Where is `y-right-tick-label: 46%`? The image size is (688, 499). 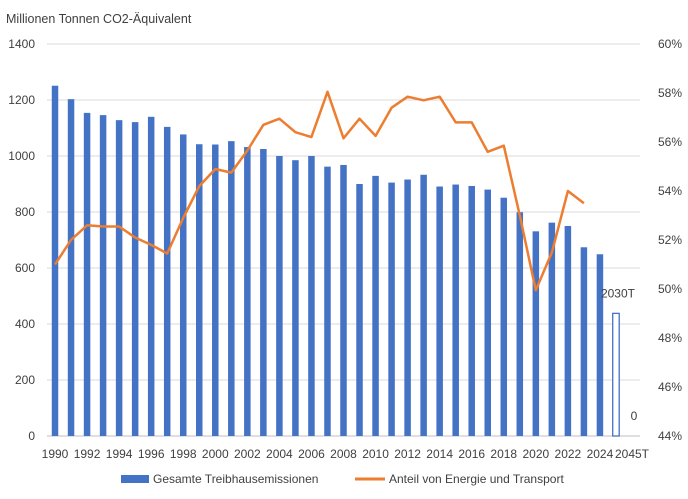 y-right-tick-label: 46% is located at coordinates (670, 387).